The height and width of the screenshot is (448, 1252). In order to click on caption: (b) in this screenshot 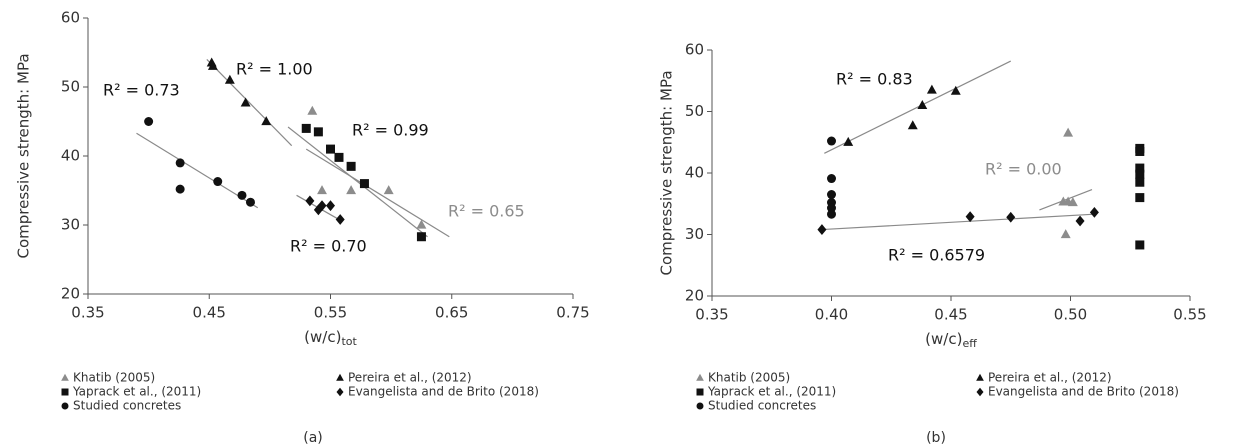, I will do `click(936, 438)`.